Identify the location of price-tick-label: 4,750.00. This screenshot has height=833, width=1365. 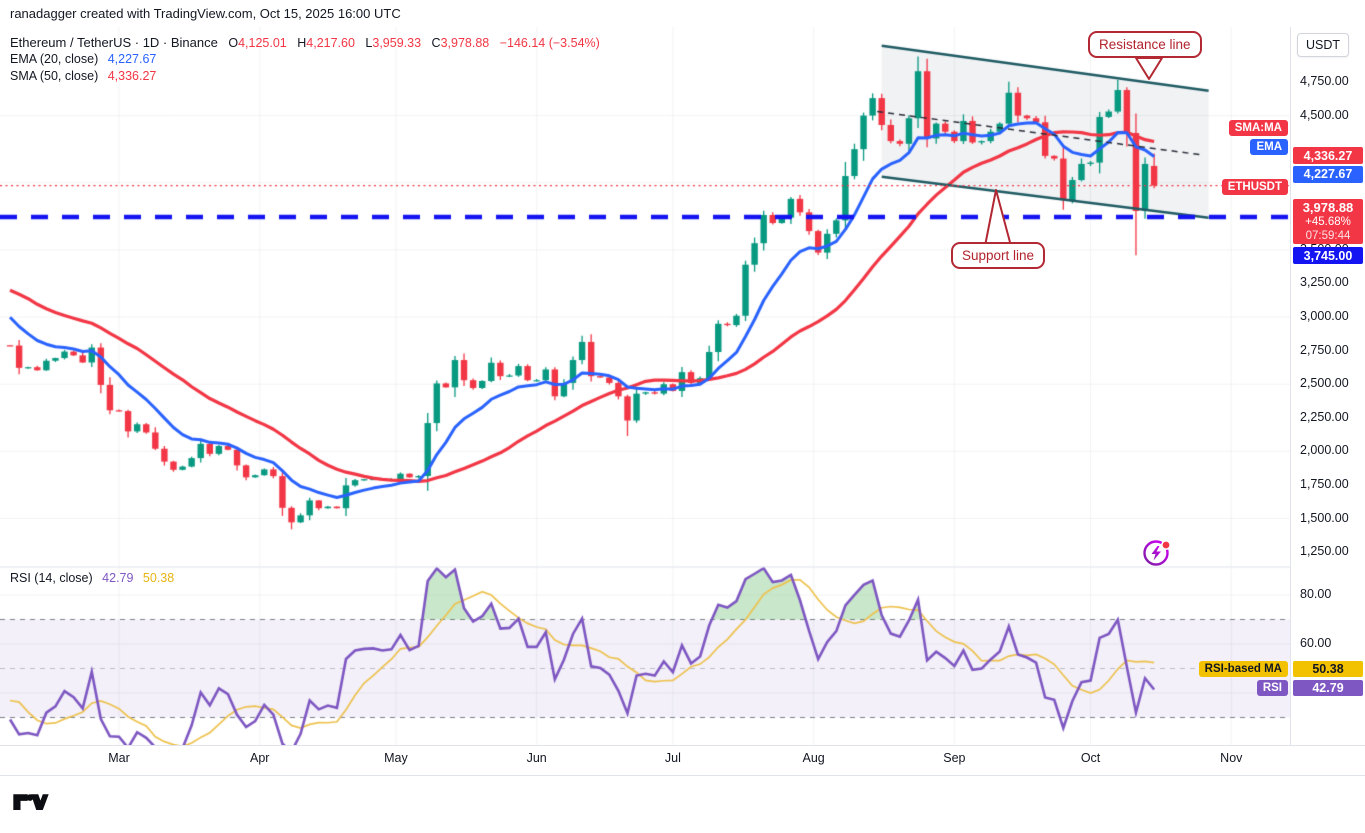
(1324, 80).